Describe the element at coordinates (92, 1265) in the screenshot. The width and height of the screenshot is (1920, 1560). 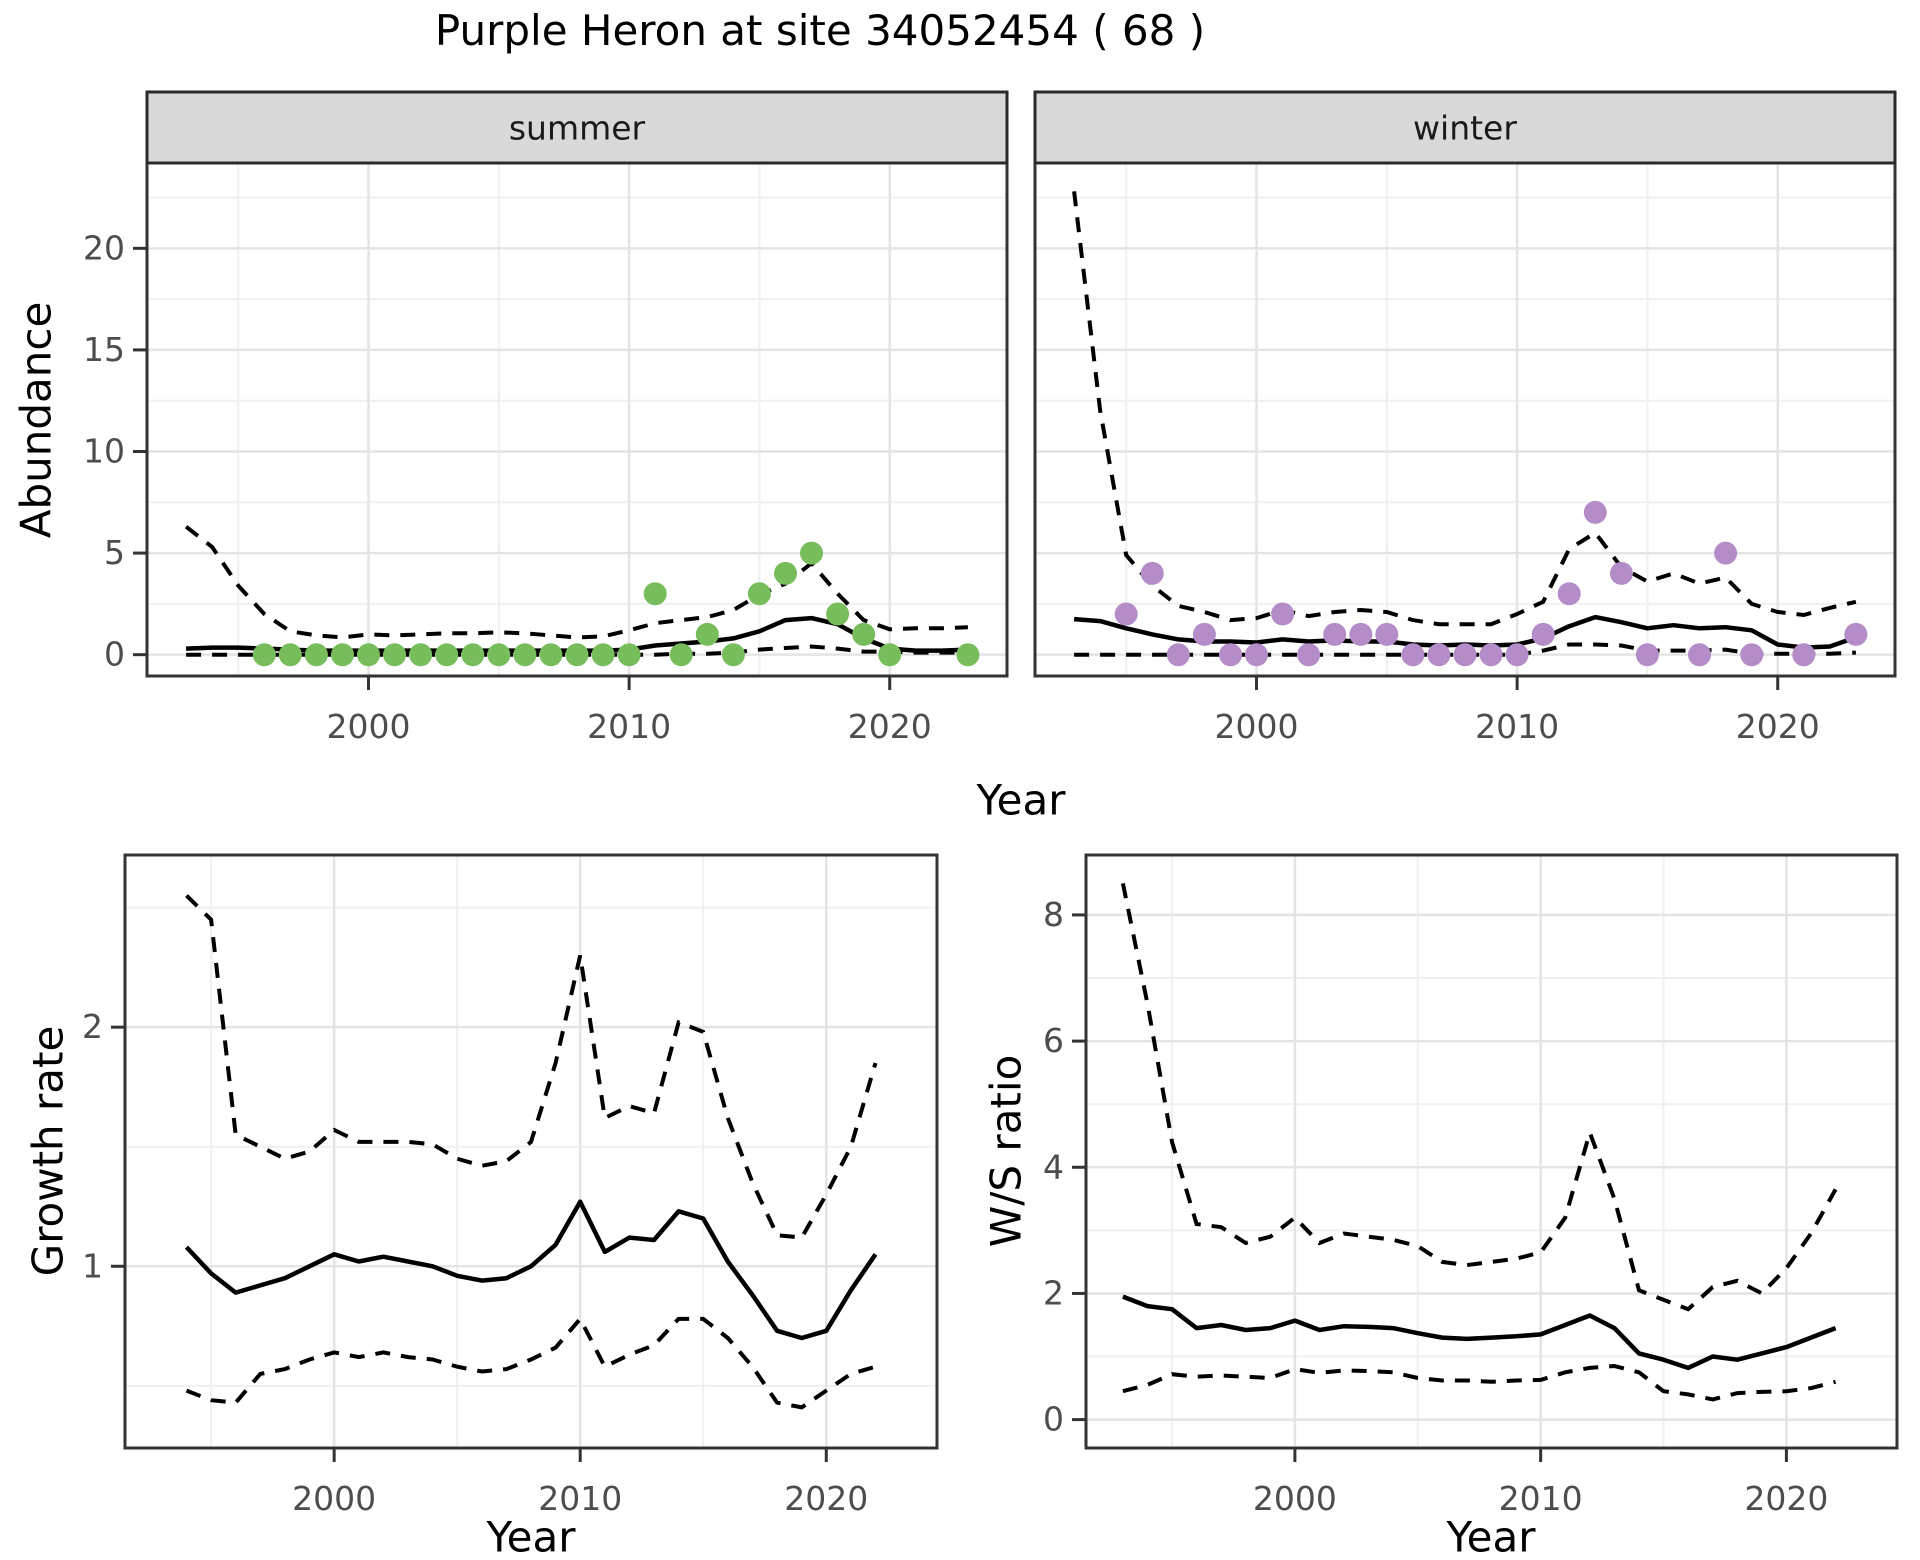
I see `y-tick-label: 1` at that location.